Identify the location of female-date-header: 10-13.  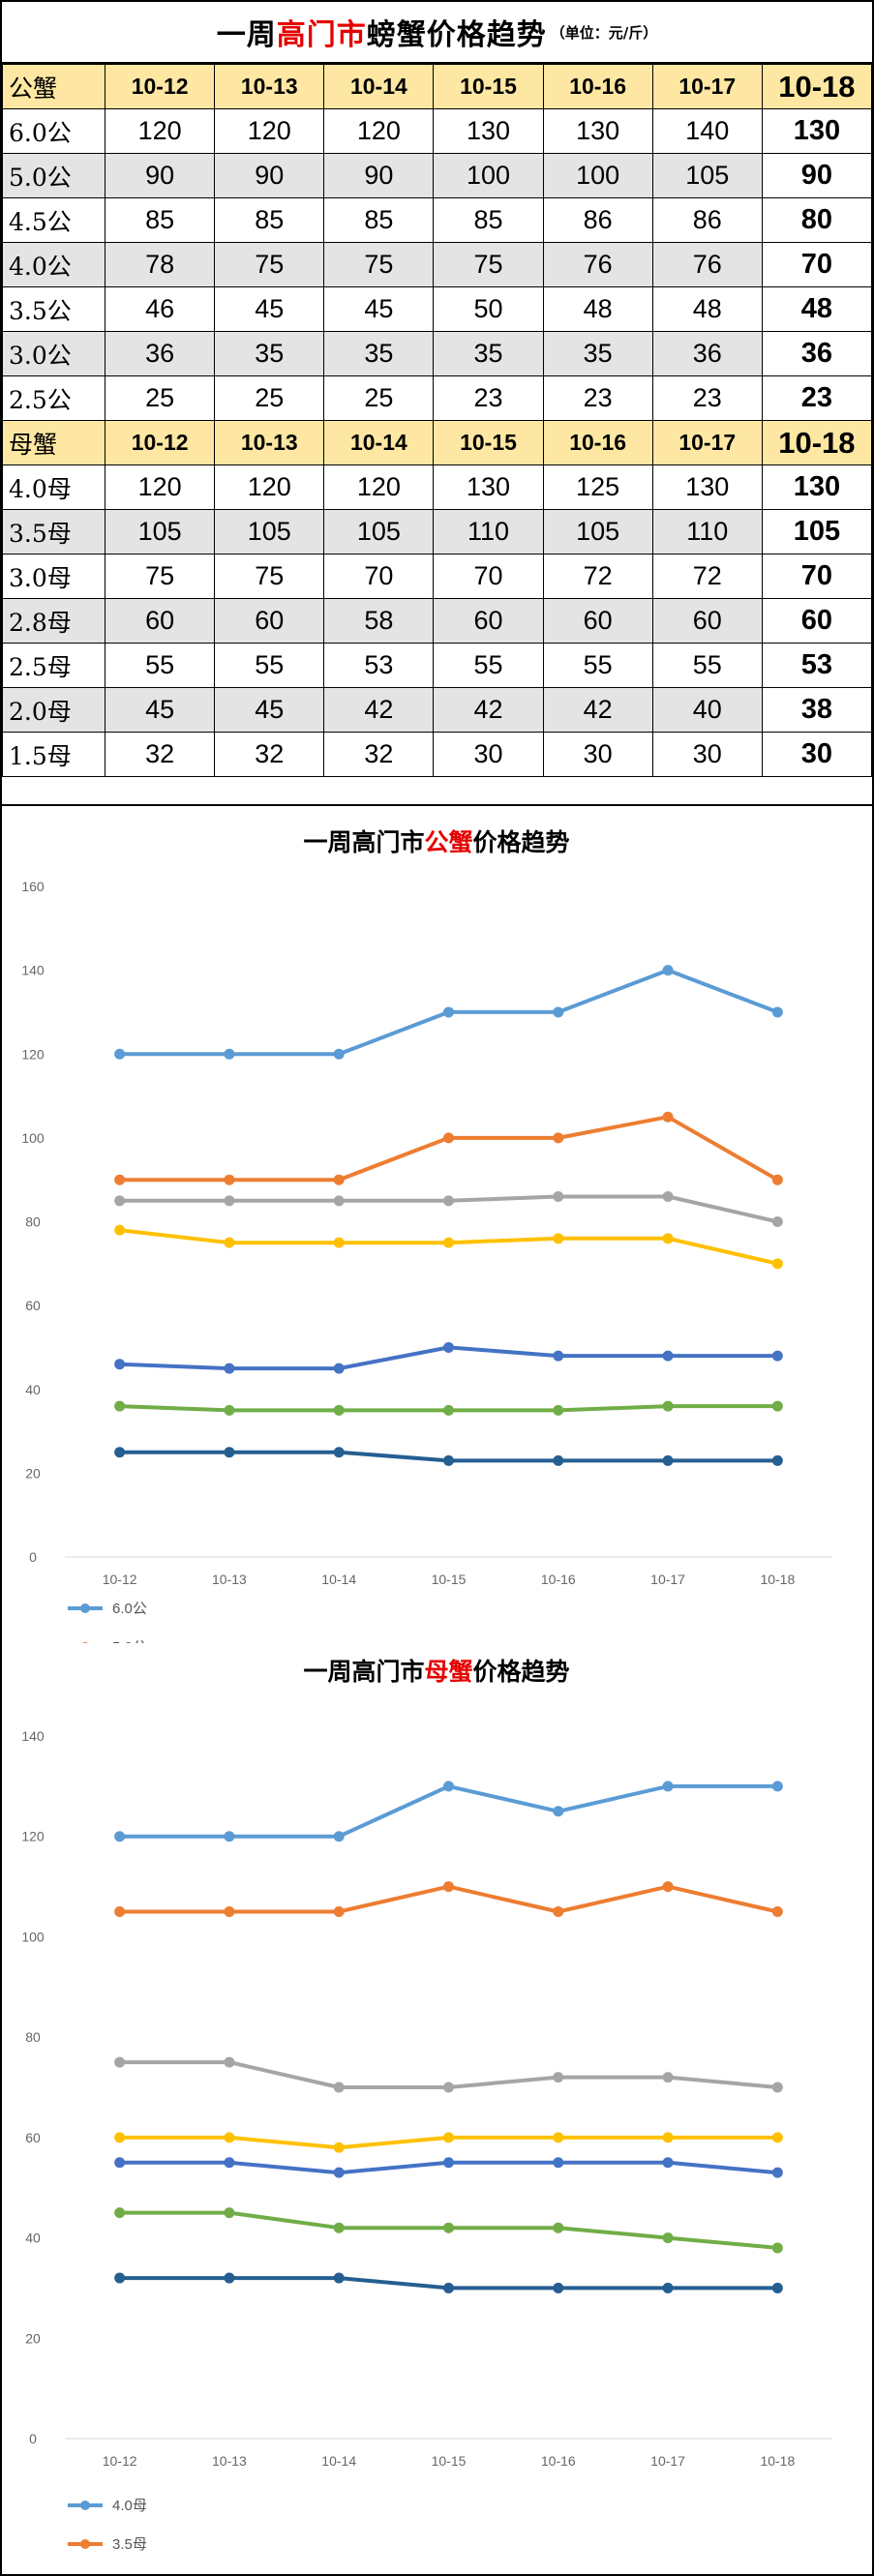
(269, 442).